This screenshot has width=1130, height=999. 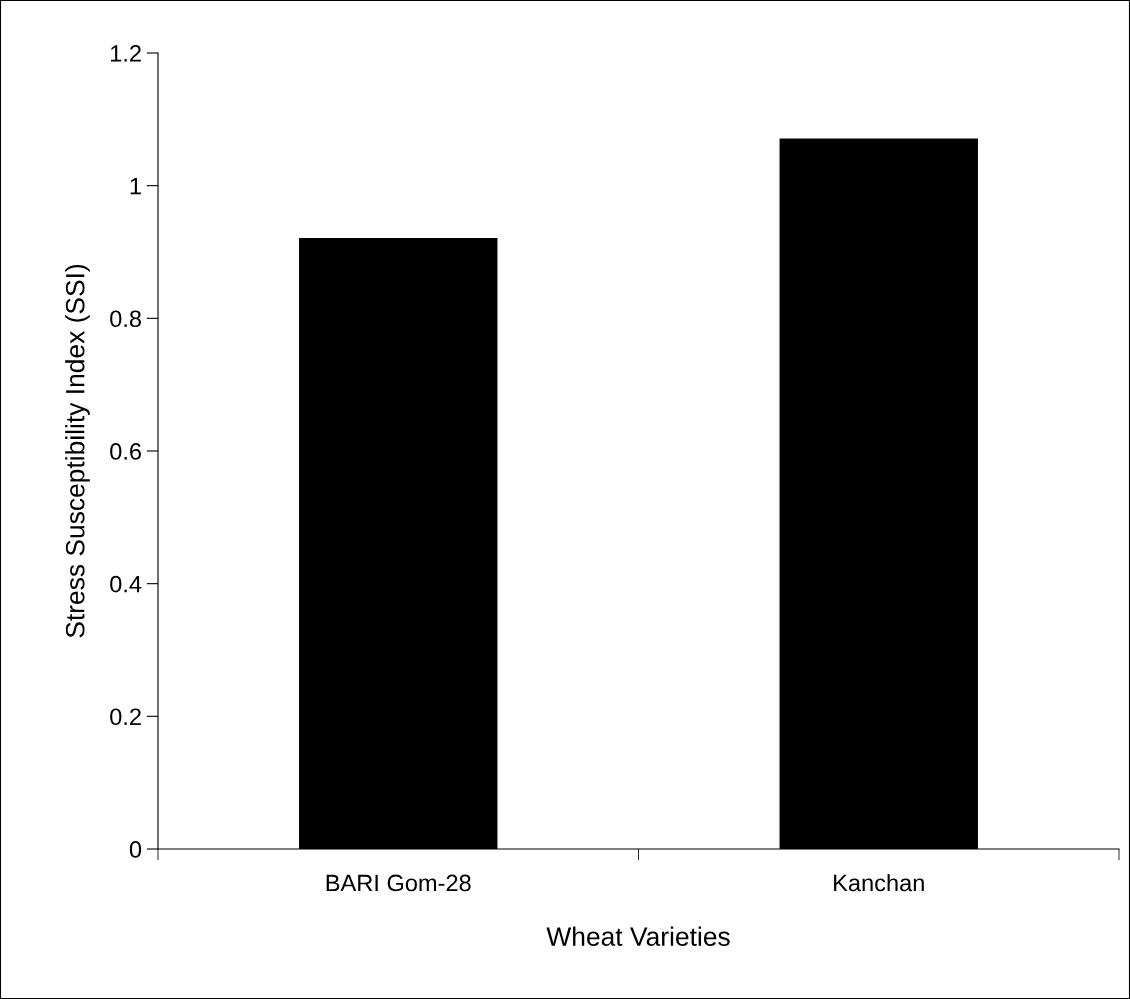 What do you see at coordinates (126, 584) in the screenshot?
I see `y-tick-label: 0.4` at bounding box center [126, 584].